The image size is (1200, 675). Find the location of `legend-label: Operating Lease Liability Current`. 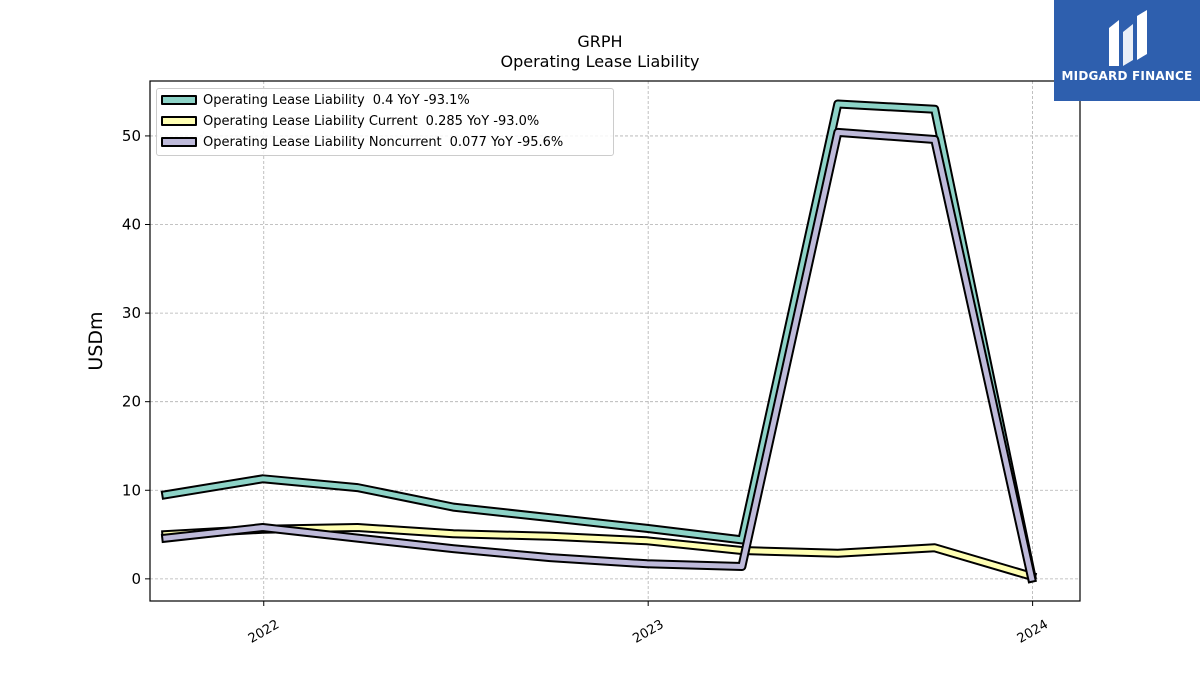

legend-label: Operating Lease Liability Current is located at coordinates (310, 121).